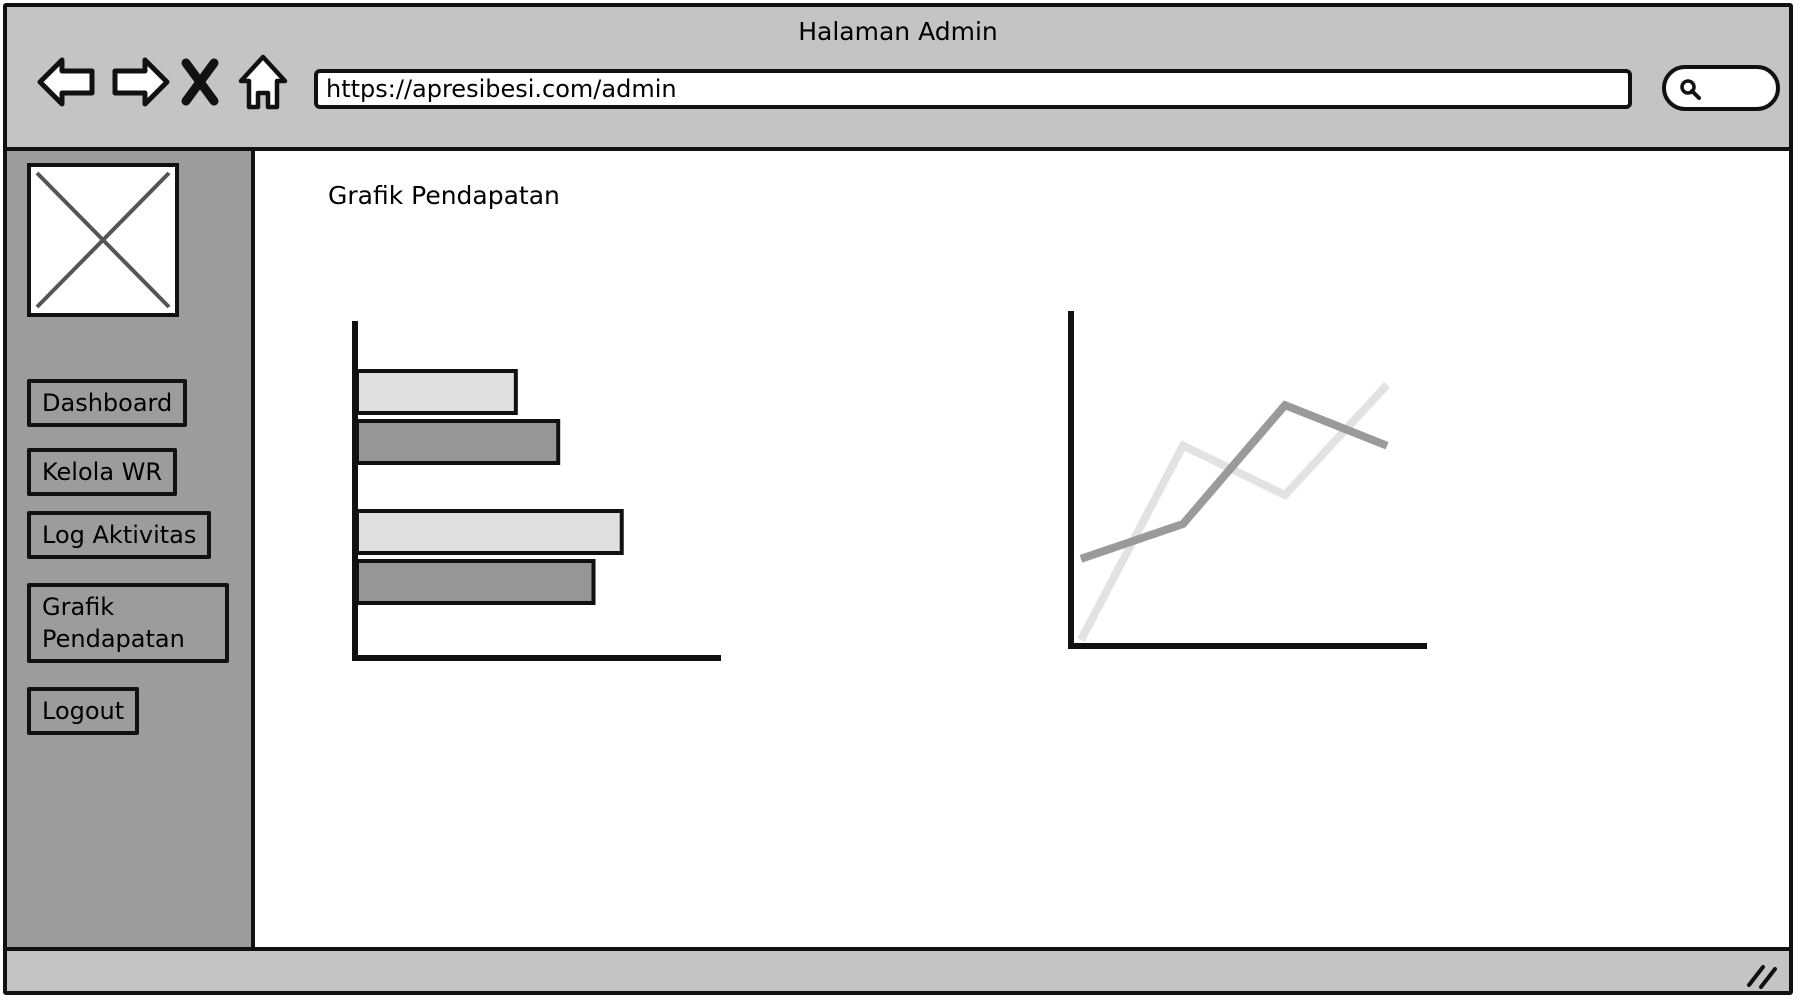 The width and height of the screenshot is (1800, 1000). What do you see at coordinates (107, 403) in the screenshot?
I see `sidebar-item-dashboard: Dashboard` at bounding box center [107, 403].